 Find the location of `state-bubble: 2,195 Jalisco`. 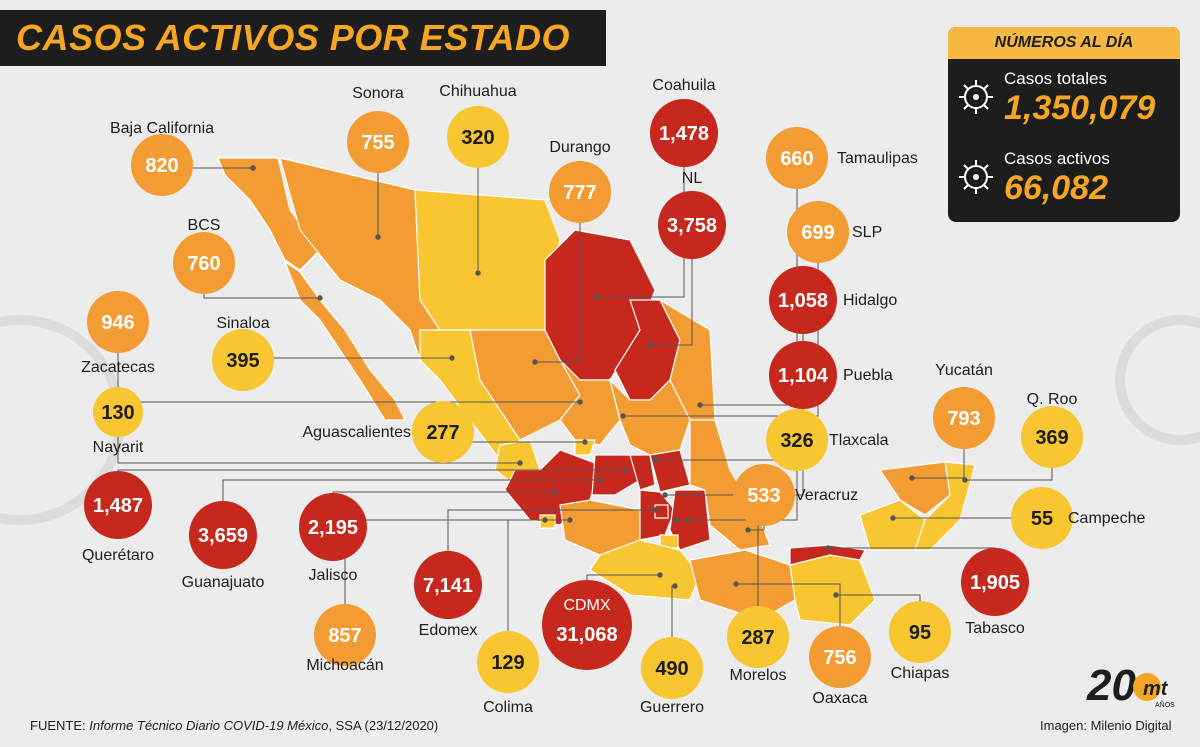

state-bubble: 2,195 Jalisco is located at coordinates (333, 538).